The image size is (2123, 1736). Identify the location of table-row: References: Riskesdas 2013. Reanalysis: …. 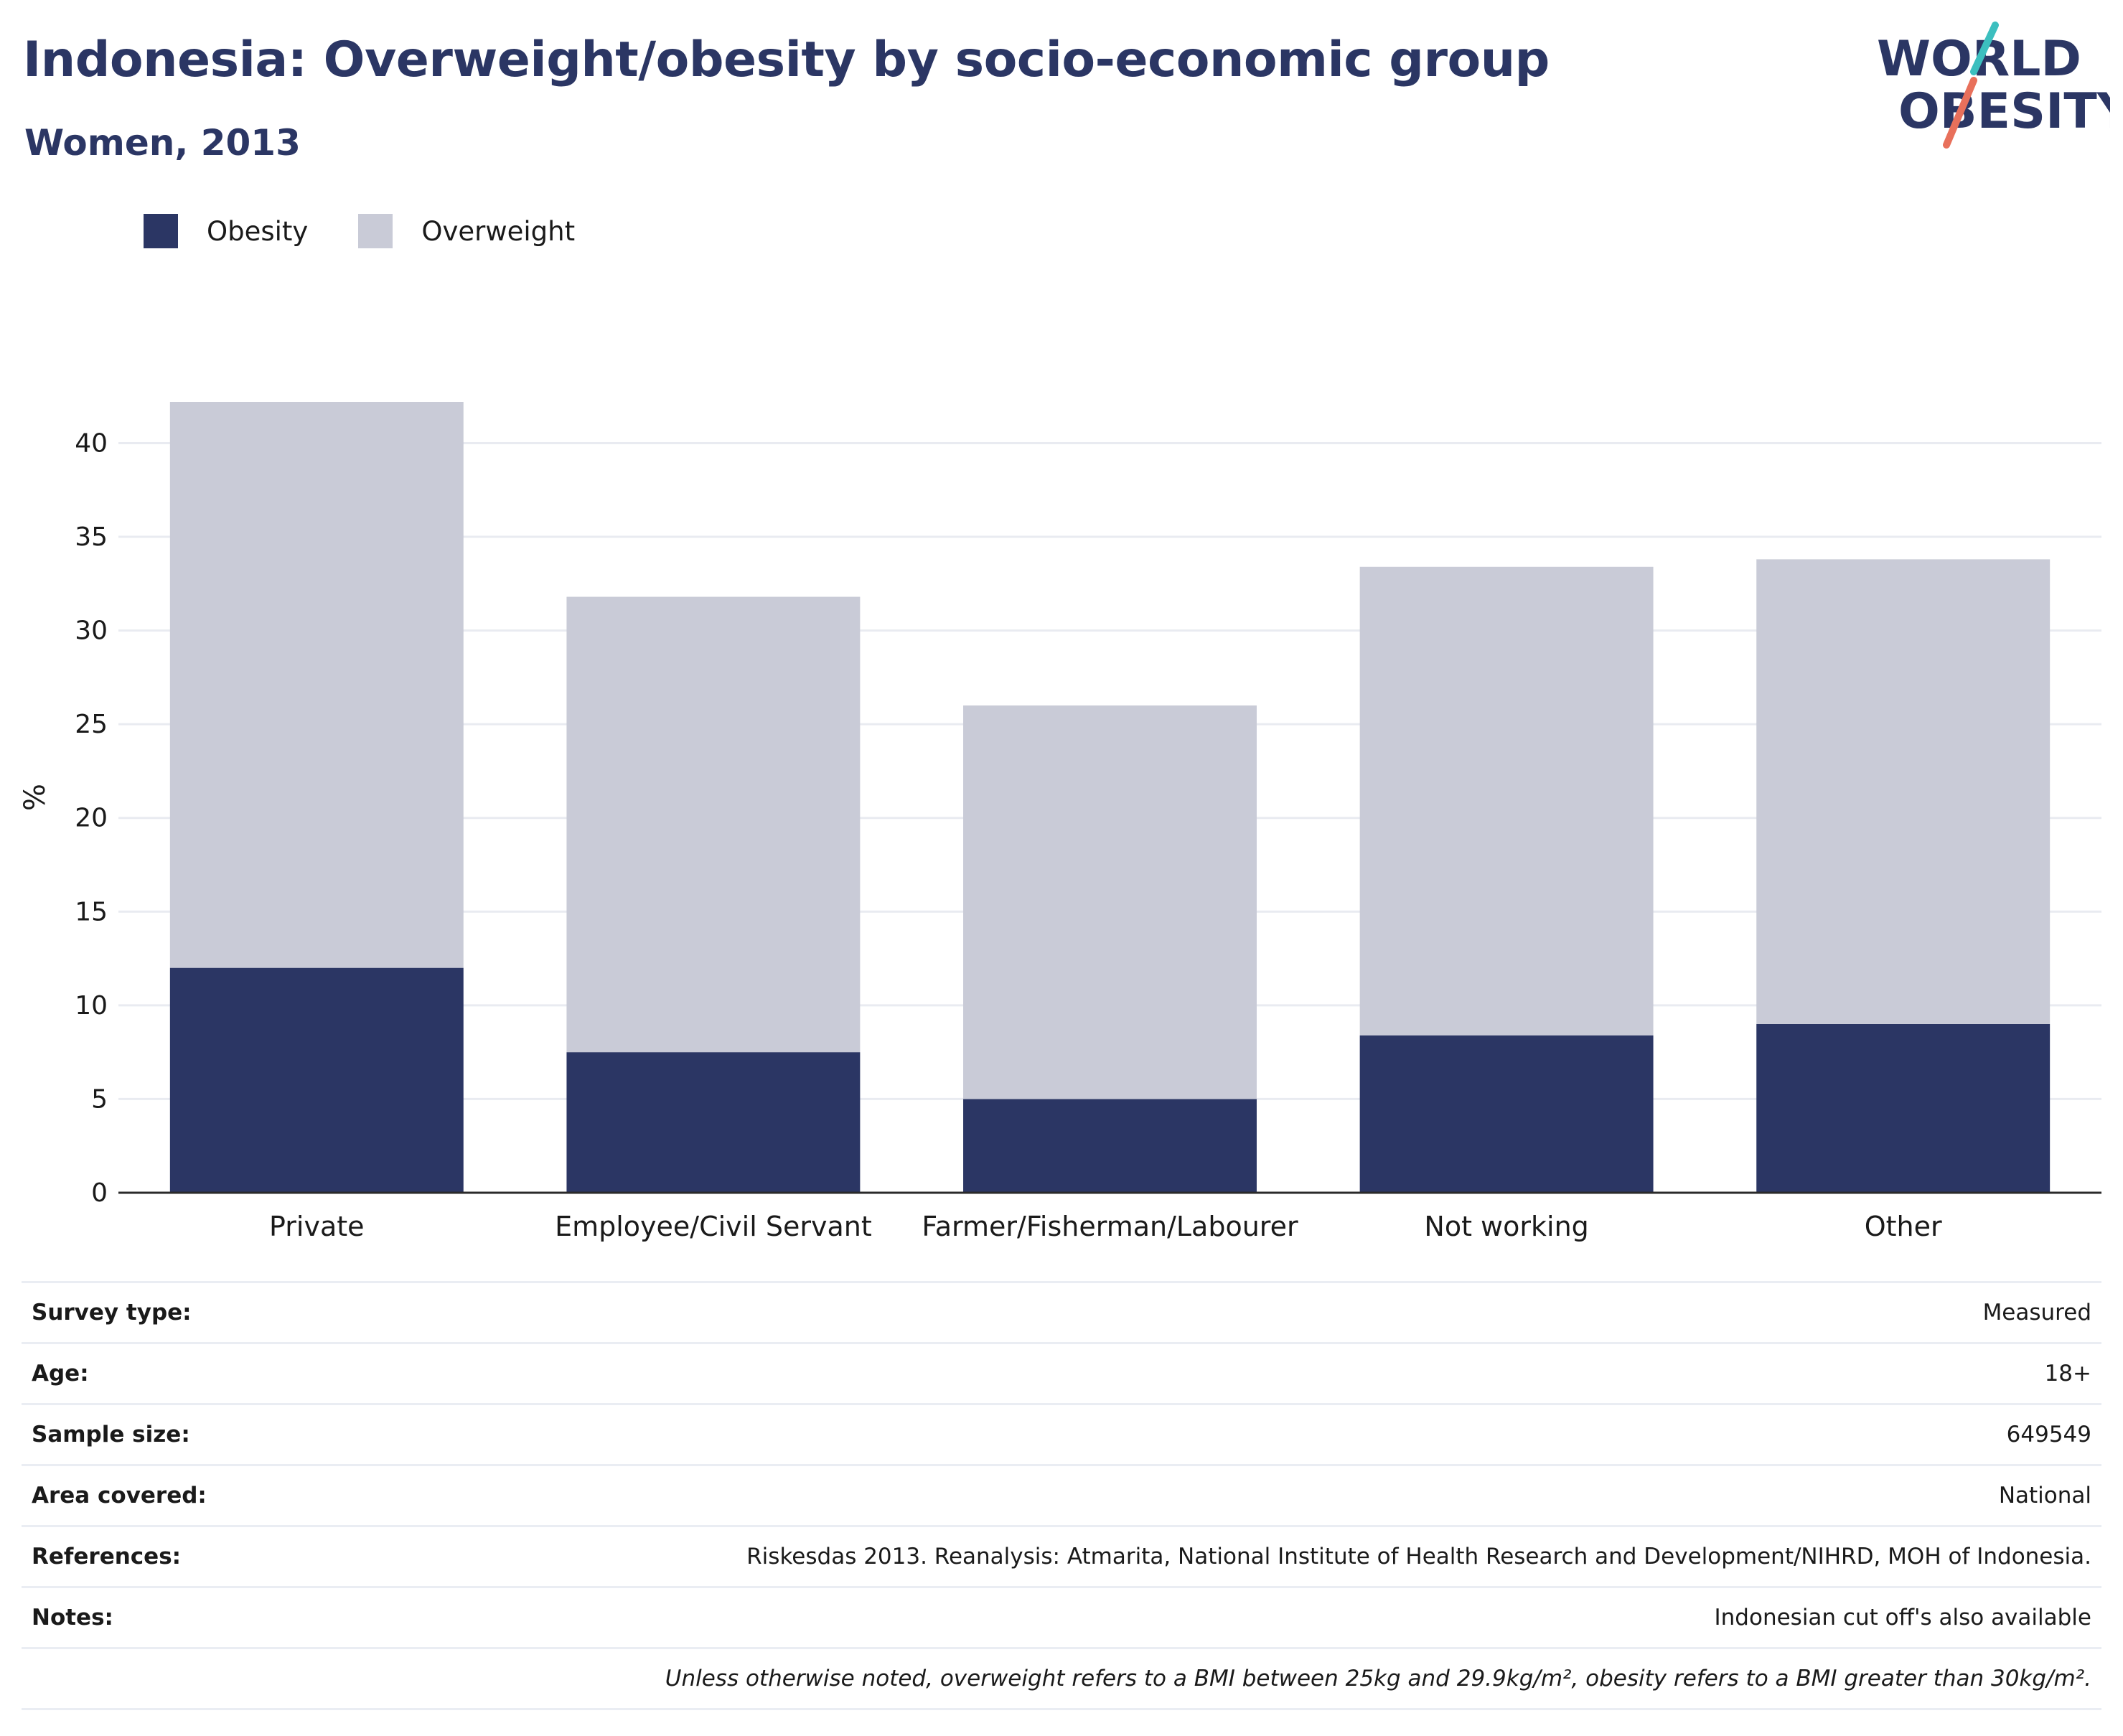
(1061, 1556).